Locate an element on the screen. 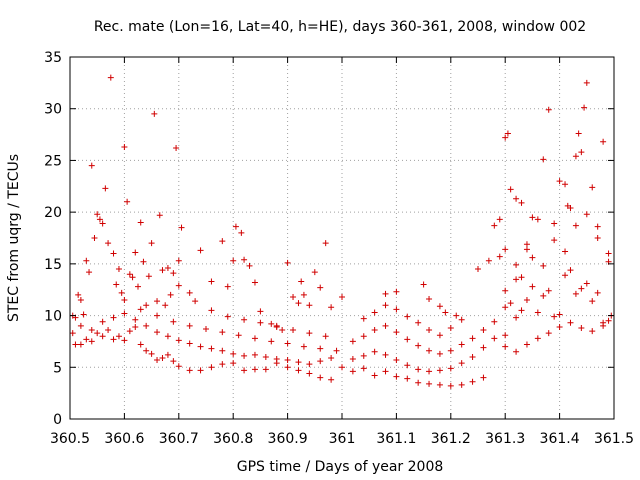 This screenshot has height=480, width=640. y-tick-label: 15 is located at coordinates (53, 265).